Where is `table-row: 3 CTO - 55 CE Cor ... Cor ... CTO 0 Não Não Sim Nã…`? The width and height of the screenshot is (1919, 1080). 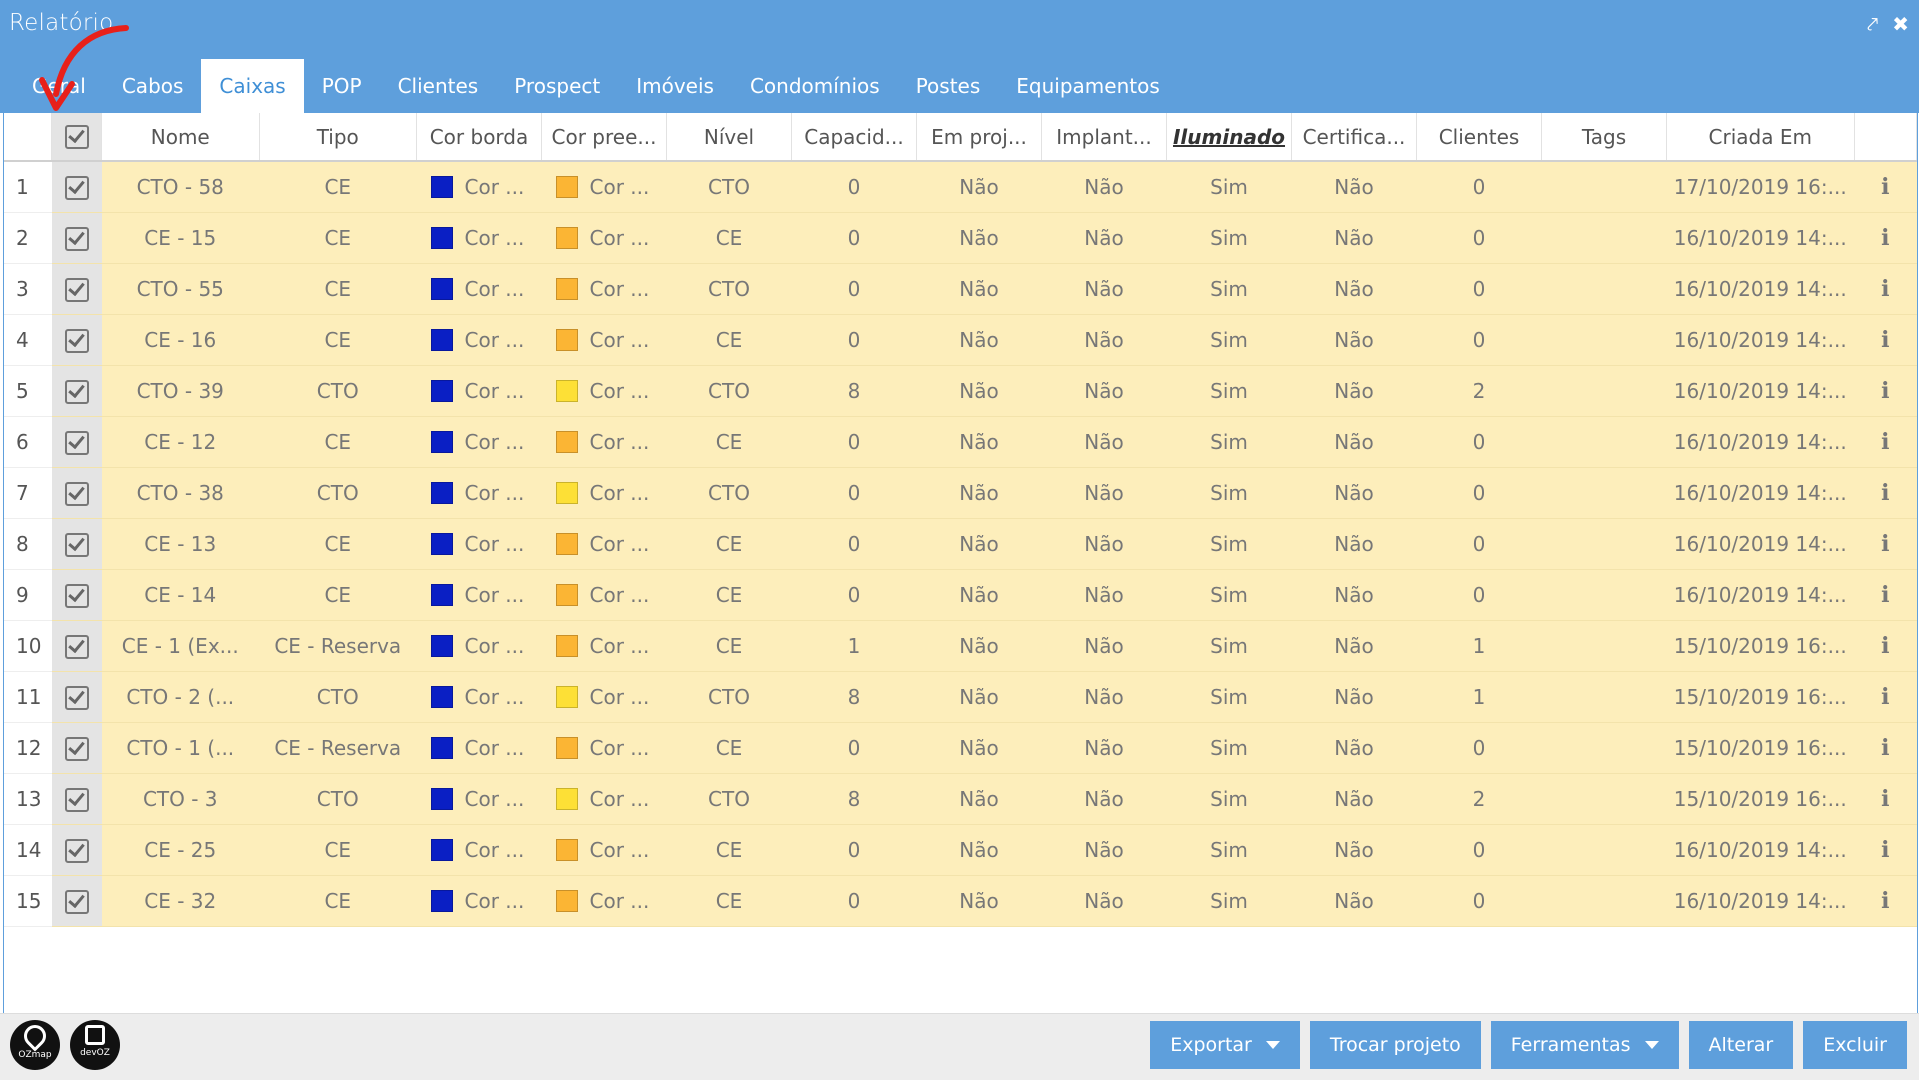
table-row: 3 CTO - 55 CE Cor ... Cor ... CTO 0 Não Não Sim Nã… is located at coordinates (960, 289).